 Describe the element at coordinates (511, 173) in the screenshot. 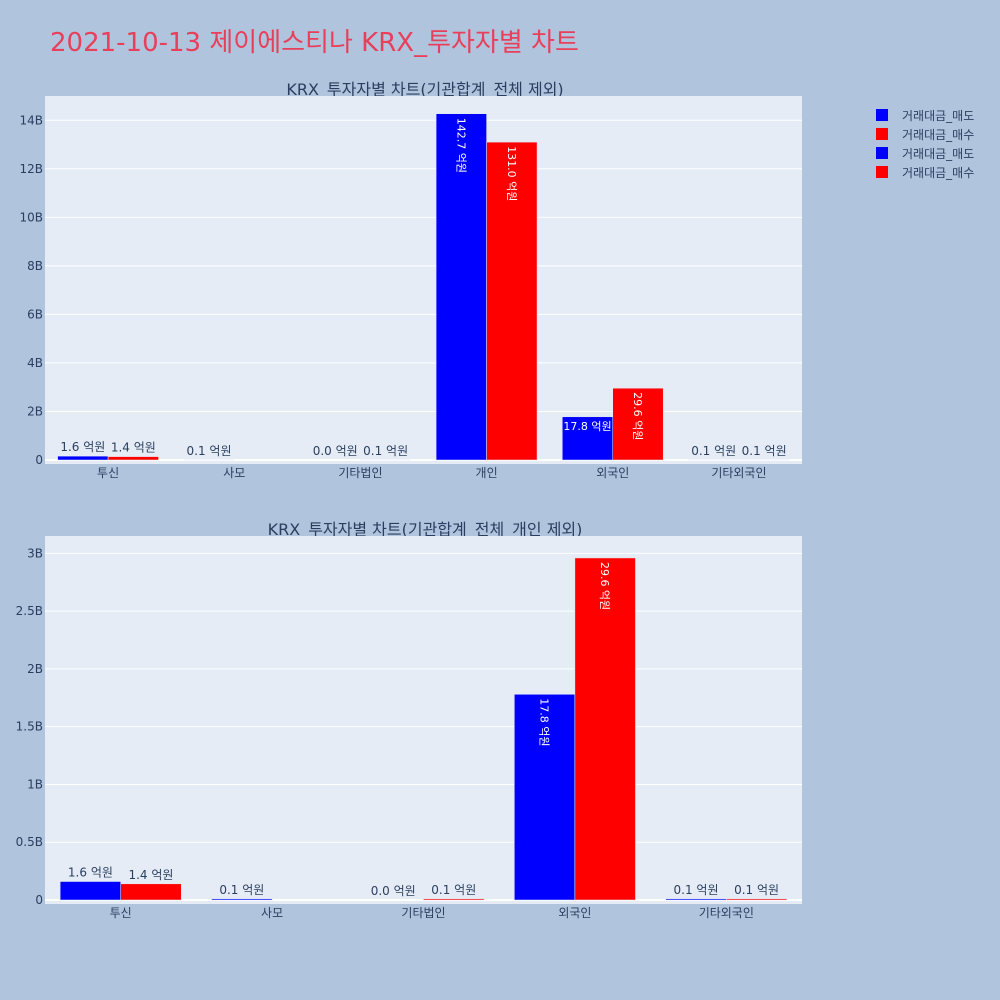

I see `bar-label: 131.0 억원` at that location.